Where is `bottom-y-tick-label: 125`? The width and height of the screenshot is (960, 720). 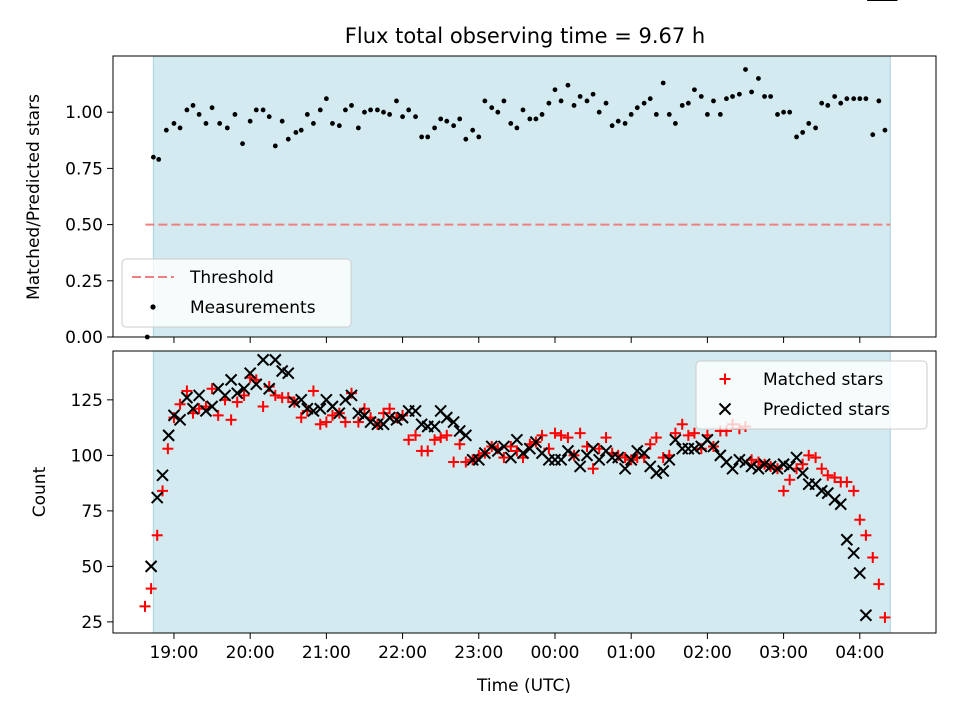
bottom-y-tick-label: 125 is located at coordinates (87, 401).